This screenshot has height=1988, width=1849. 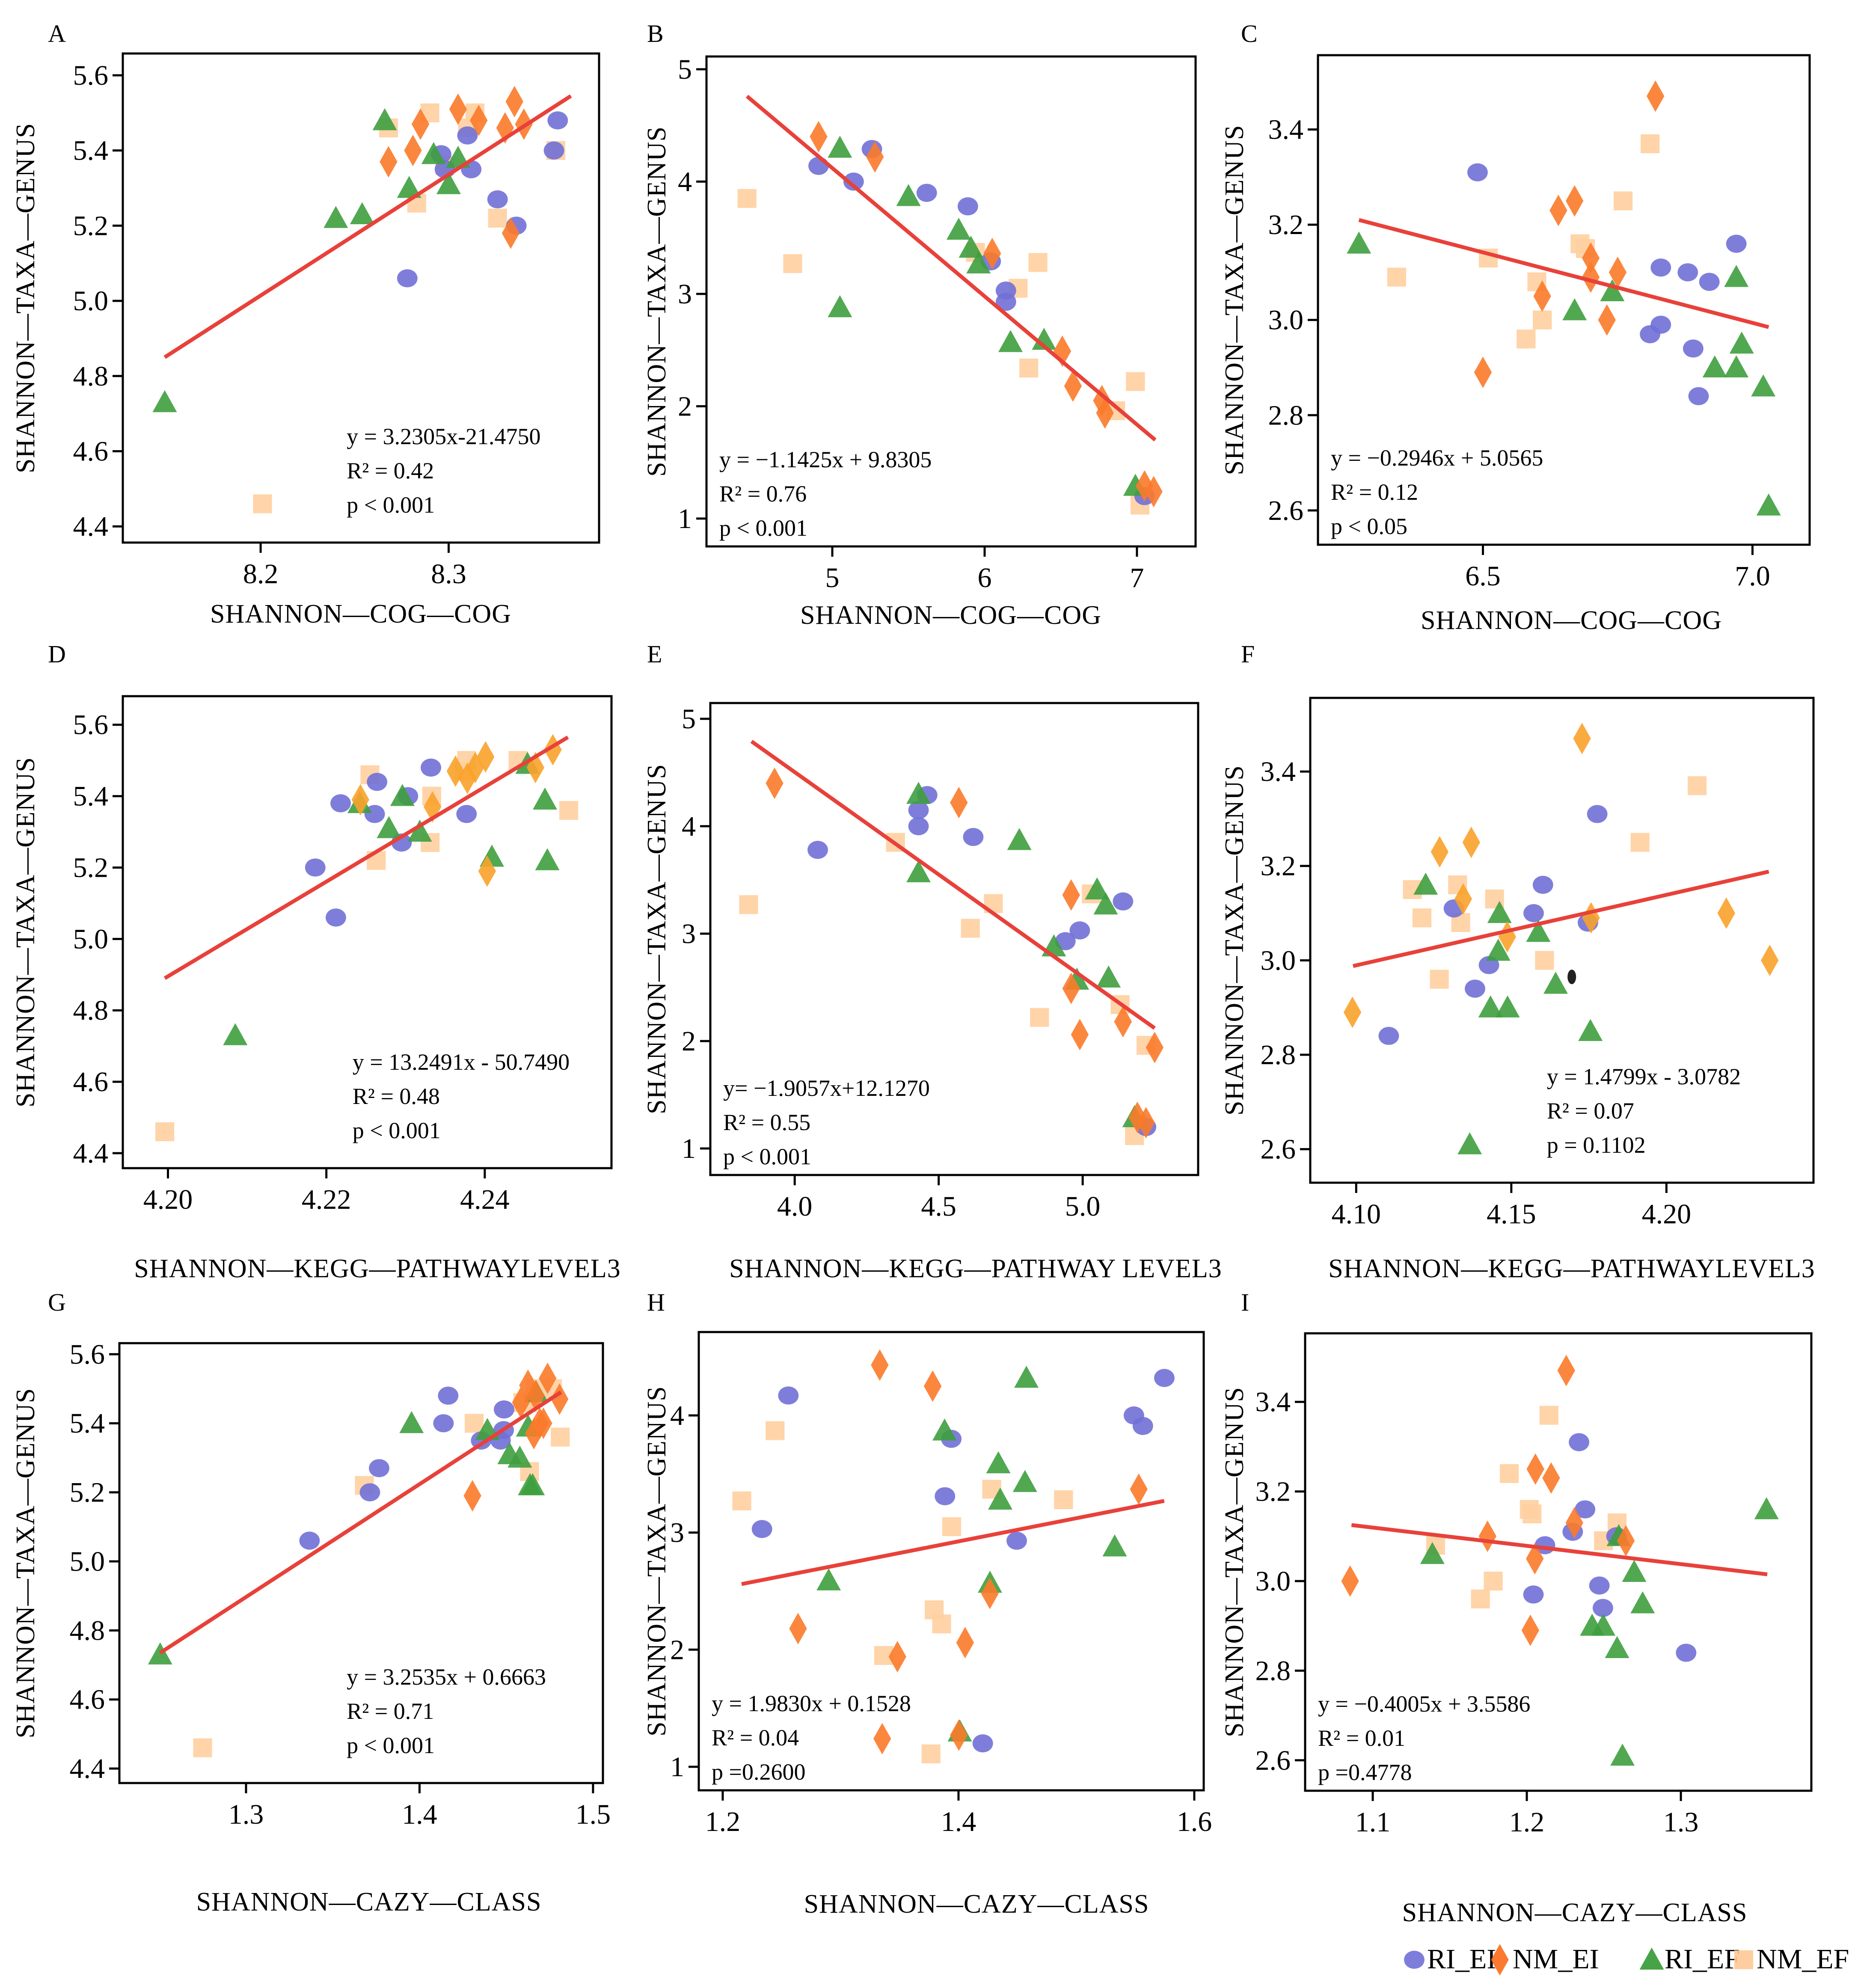 What do you see at coordinates (1545, 1959) in the screenshot?
I see `legend-item-nm-ei: NM_EI` at bounding box center [1545, 1959].